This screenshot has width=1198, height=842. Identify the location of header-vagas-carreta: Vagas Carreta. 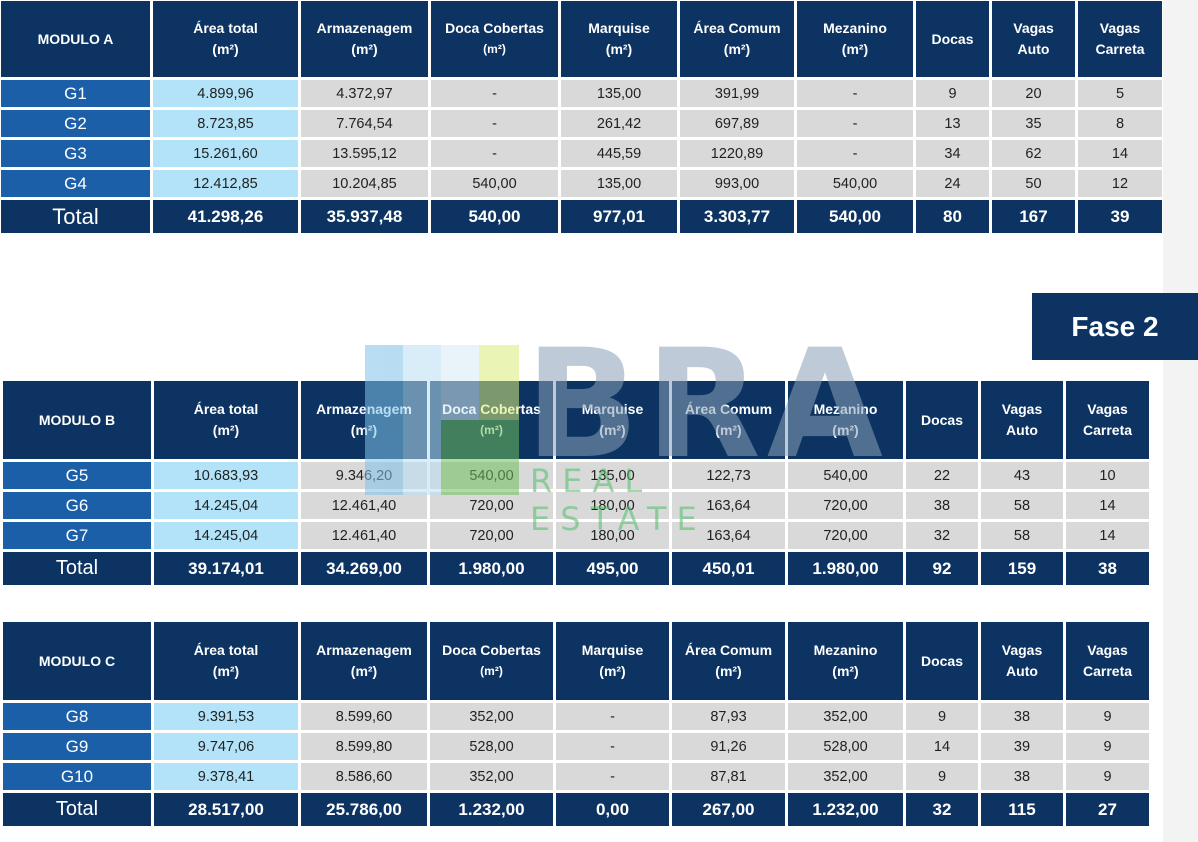
(1107, 661).